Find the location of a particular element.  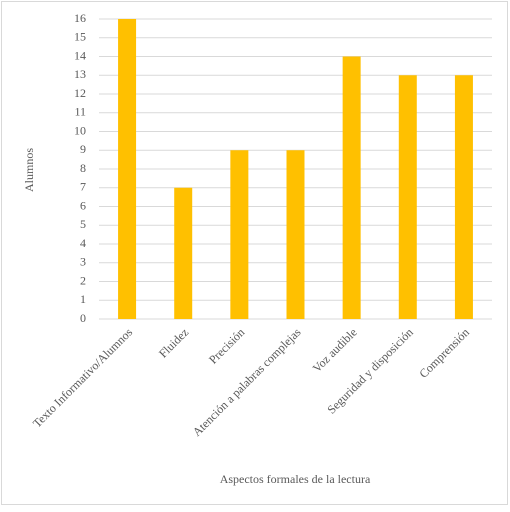

y-tick-label: 6 is located at coordinates (83, 205).